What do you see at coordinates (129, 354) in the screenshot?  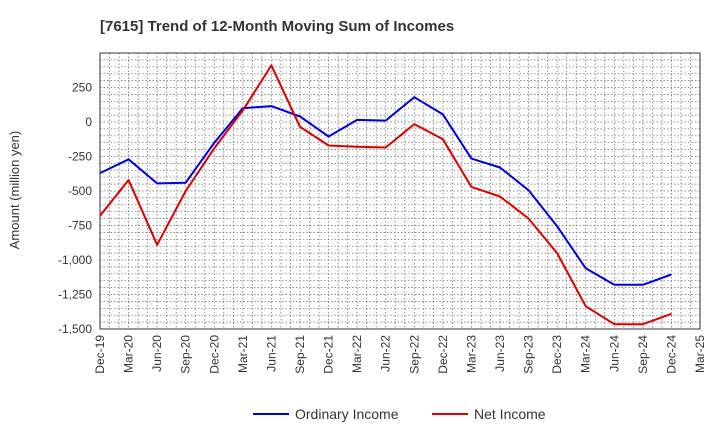 I see `x-tick-label: Mar-20` at bounding box center [129, 354].